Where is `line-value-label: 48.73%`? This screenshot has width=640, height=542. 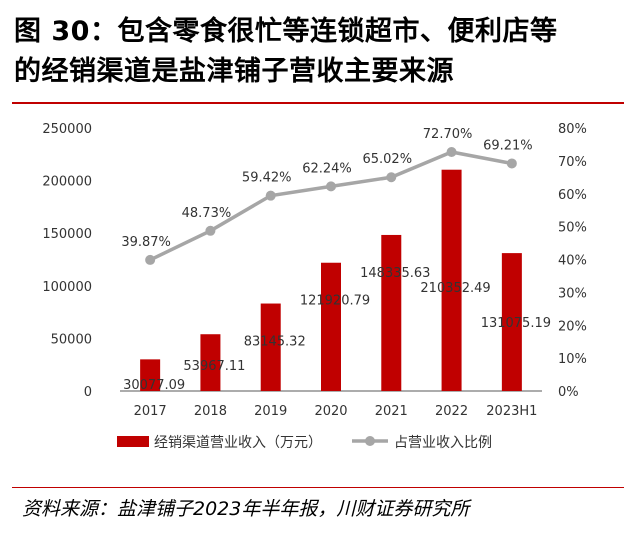 line-value-label: 48.73% is located at coordinates (207, 213).